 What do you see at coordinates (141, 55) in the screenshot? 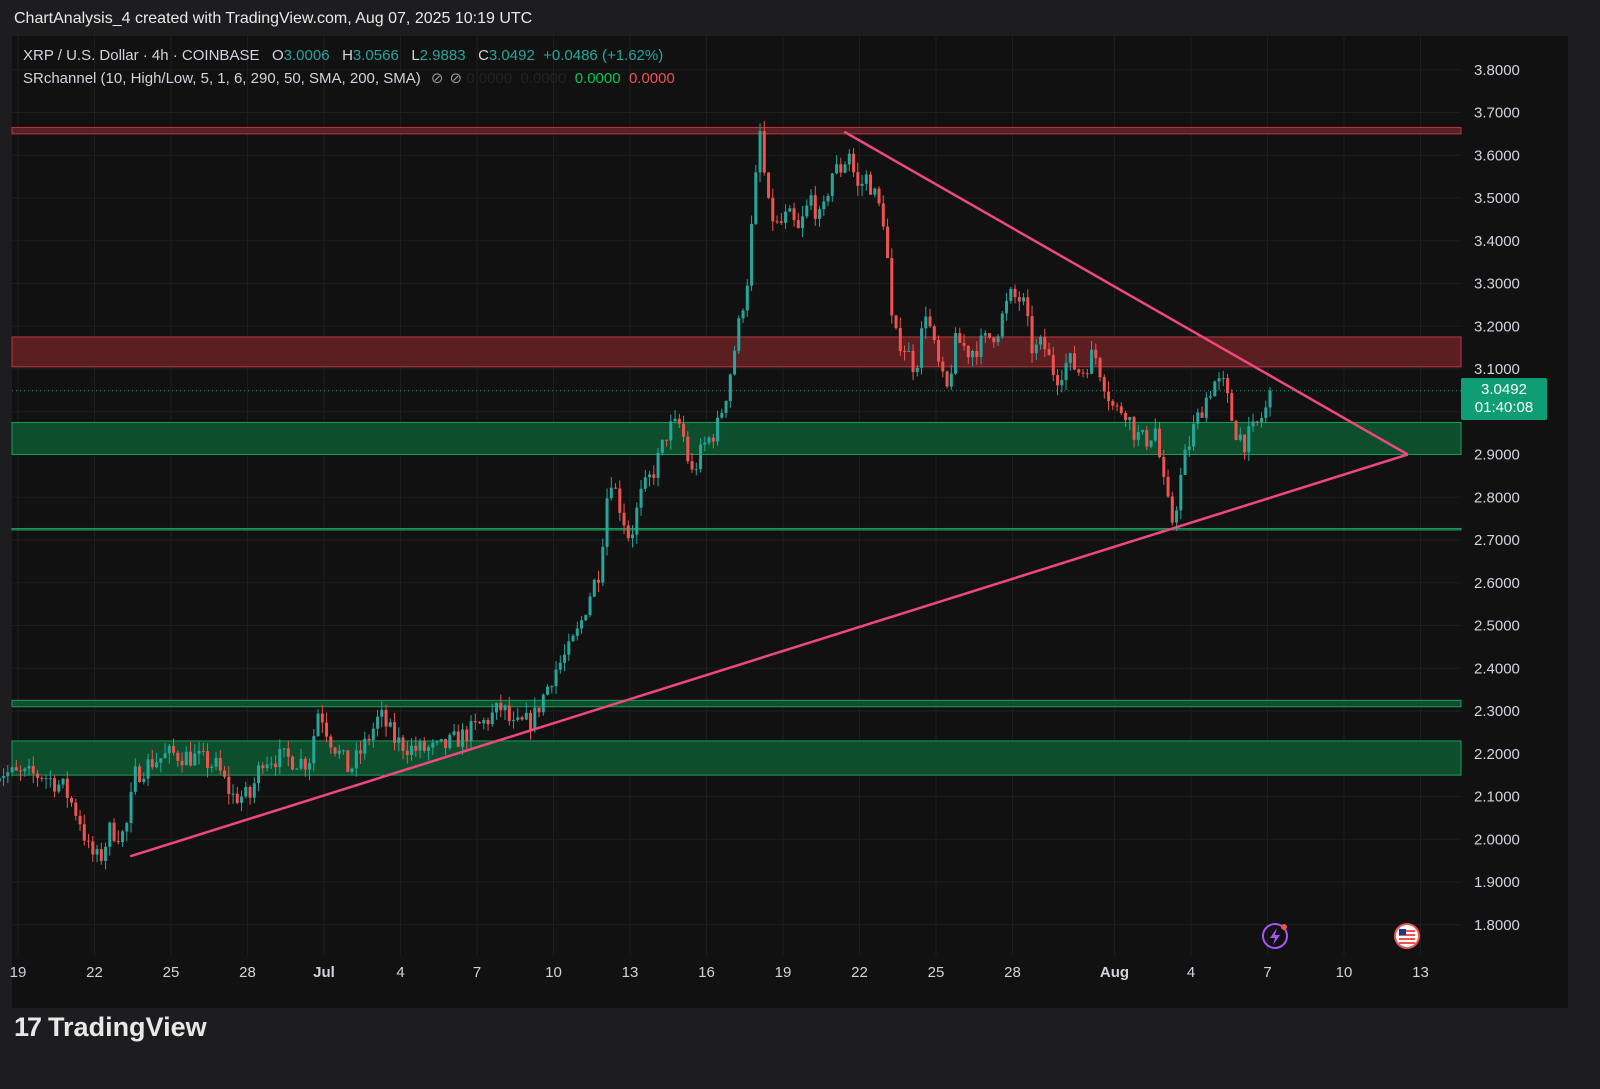
I see `symbol-name: XRP / U.S. Dollar · 4h · COINBASE` at bounding box center [141, 55].